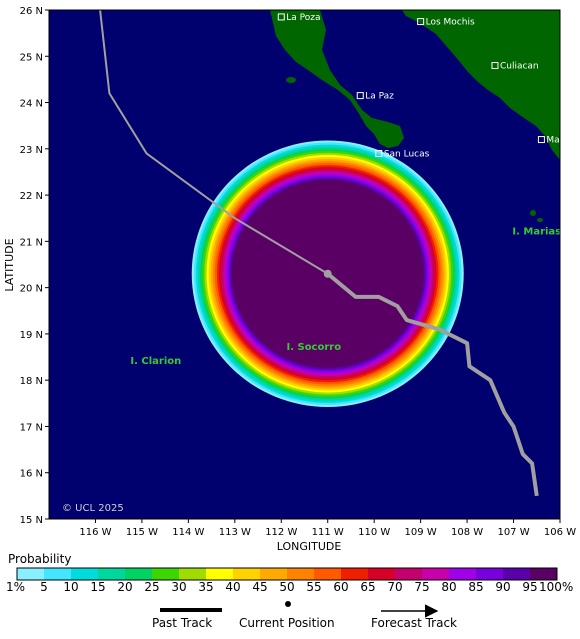  I want to click on probability-label: 100%, so click(556, 587).